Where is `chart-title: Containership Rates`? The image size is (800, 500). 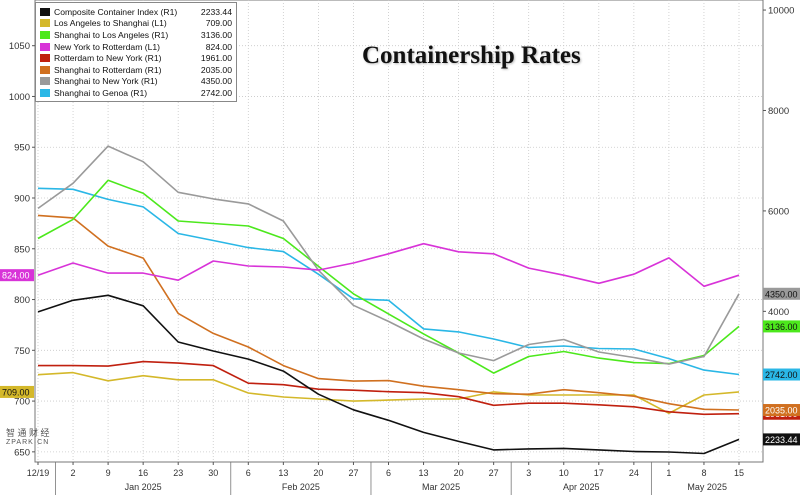
chart-title: Containership Rates is located at coordinates (471, 55).